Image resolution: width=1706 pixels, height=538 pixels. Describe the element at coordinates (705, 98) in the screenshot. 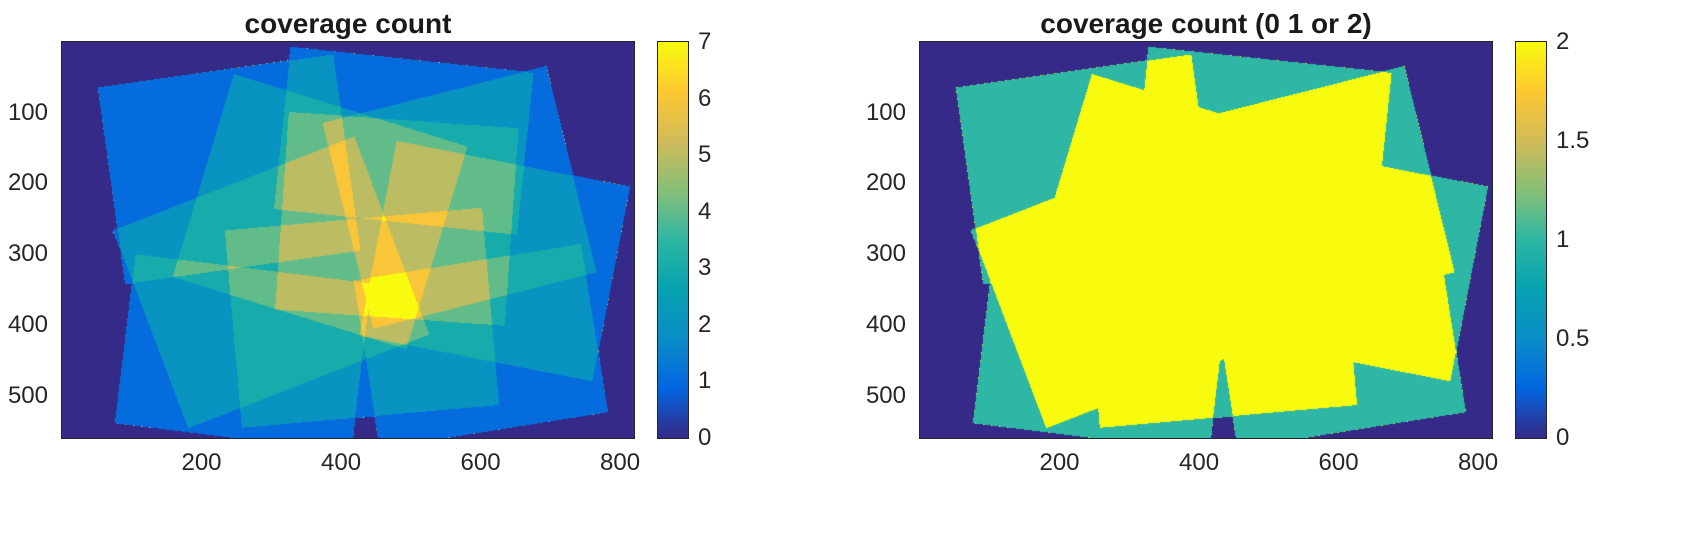

I see `colorbar-tick-label: 6` at that location.